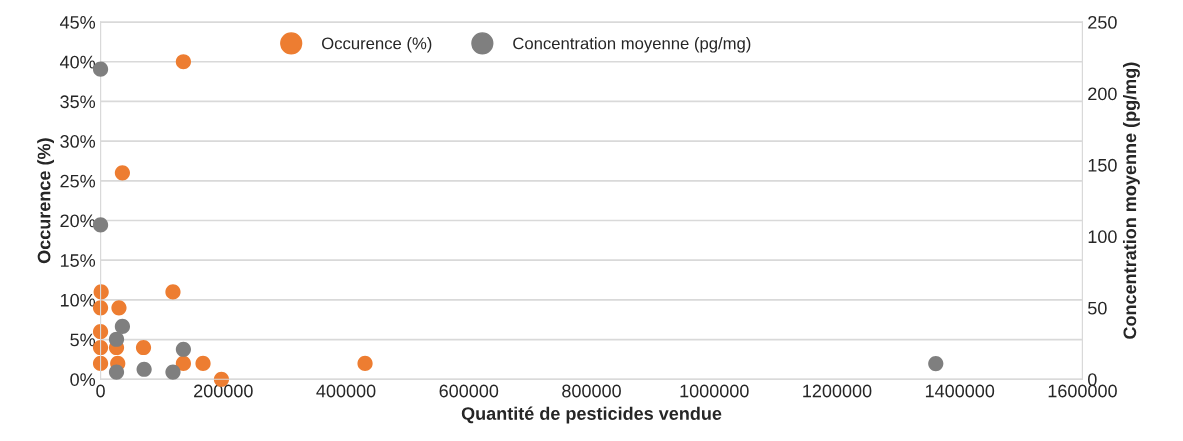  Describe the element at coordinates (1102, 237) in the screenshot. I see `y2-tick-label: 100` at that location.